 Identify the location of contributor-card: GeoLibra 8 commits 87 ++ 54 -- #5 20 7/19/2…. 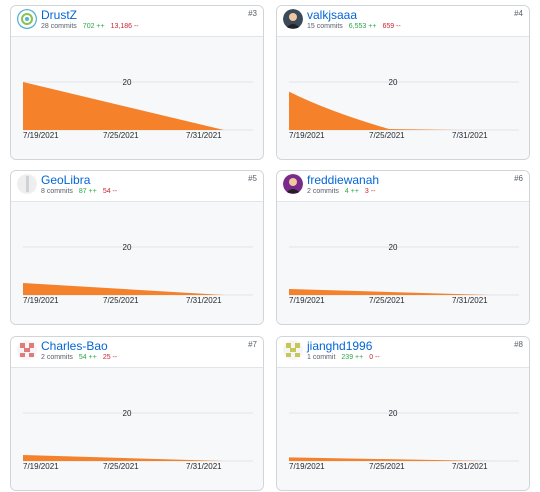
(137, 247).